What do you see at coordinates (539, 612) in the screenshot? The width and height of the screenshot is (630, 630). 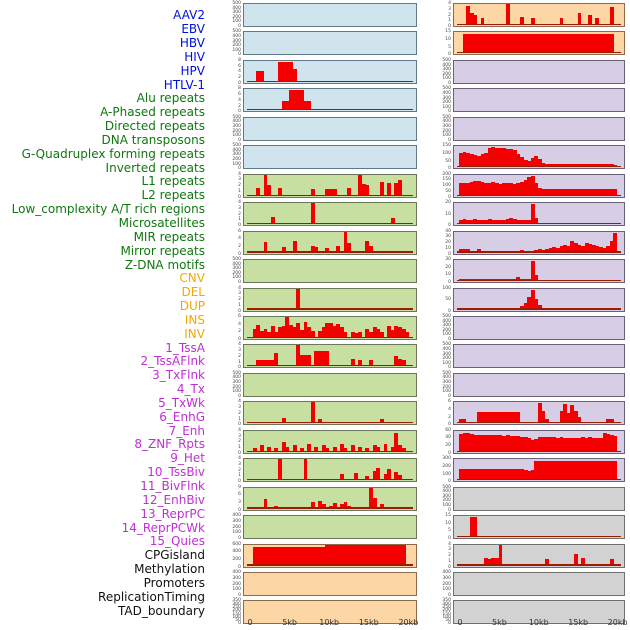 I see `track-panel-tad-boundary` at bounding box center [539, 612].